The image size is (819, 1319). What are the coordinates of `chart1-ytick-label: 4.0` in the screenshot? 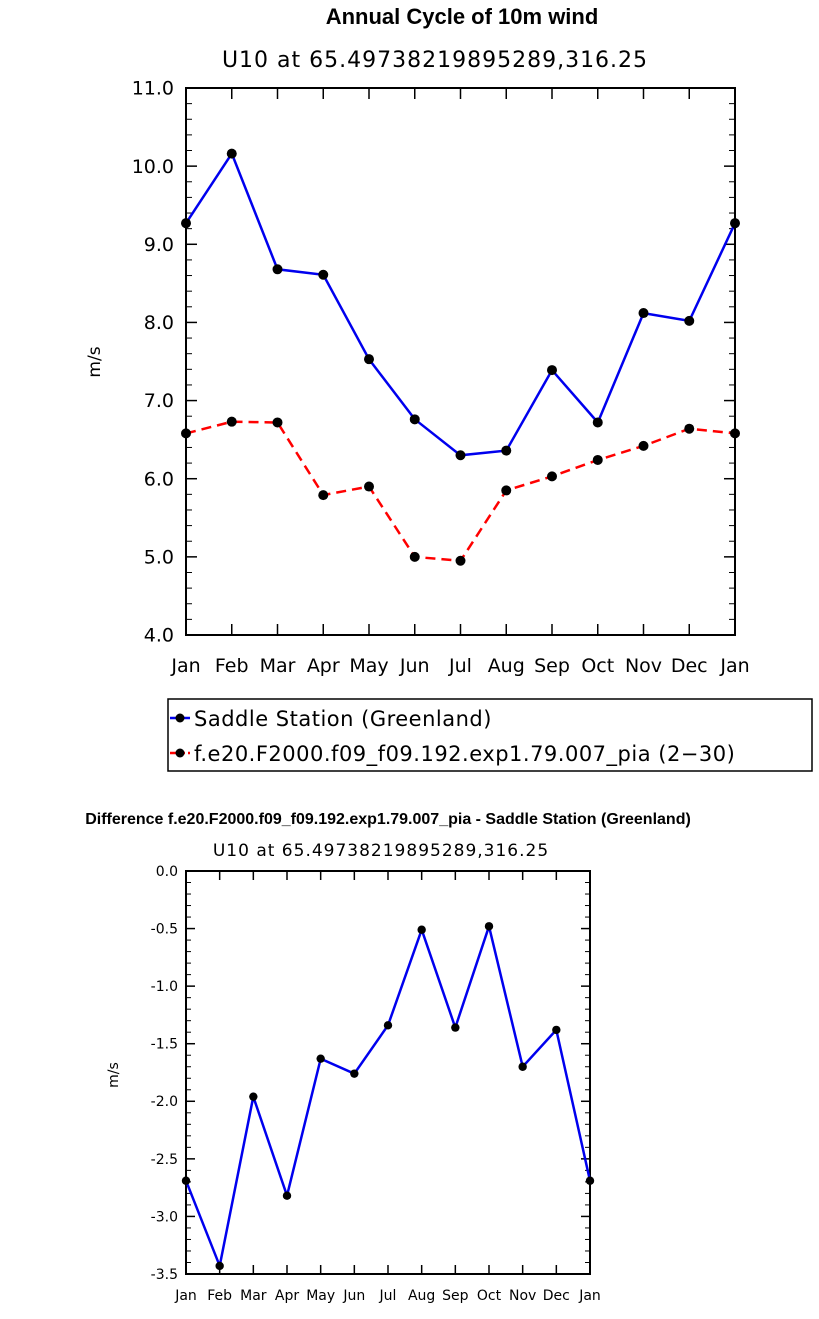 It's located at (159, 636).